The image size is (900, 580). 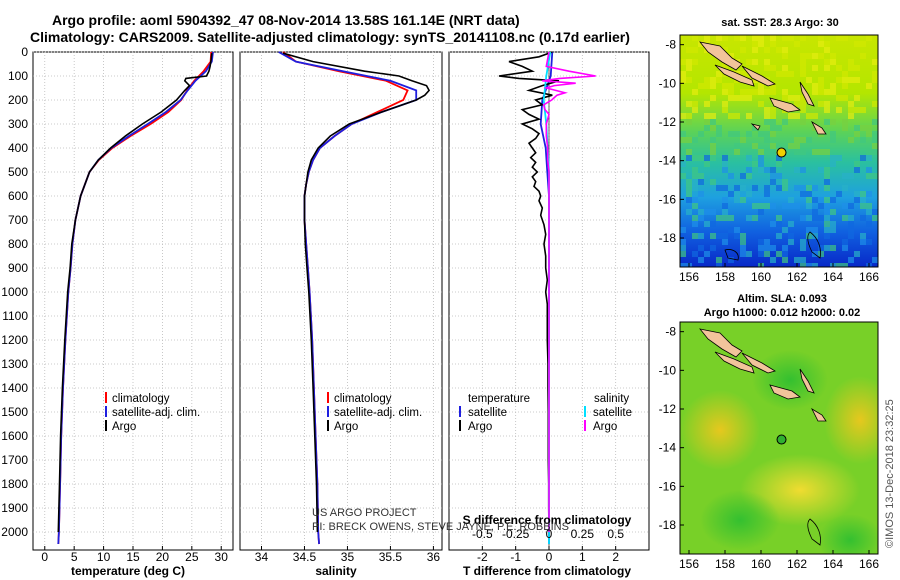 I want to click on lon-tick-label: 160, so click(x=761, y=564).